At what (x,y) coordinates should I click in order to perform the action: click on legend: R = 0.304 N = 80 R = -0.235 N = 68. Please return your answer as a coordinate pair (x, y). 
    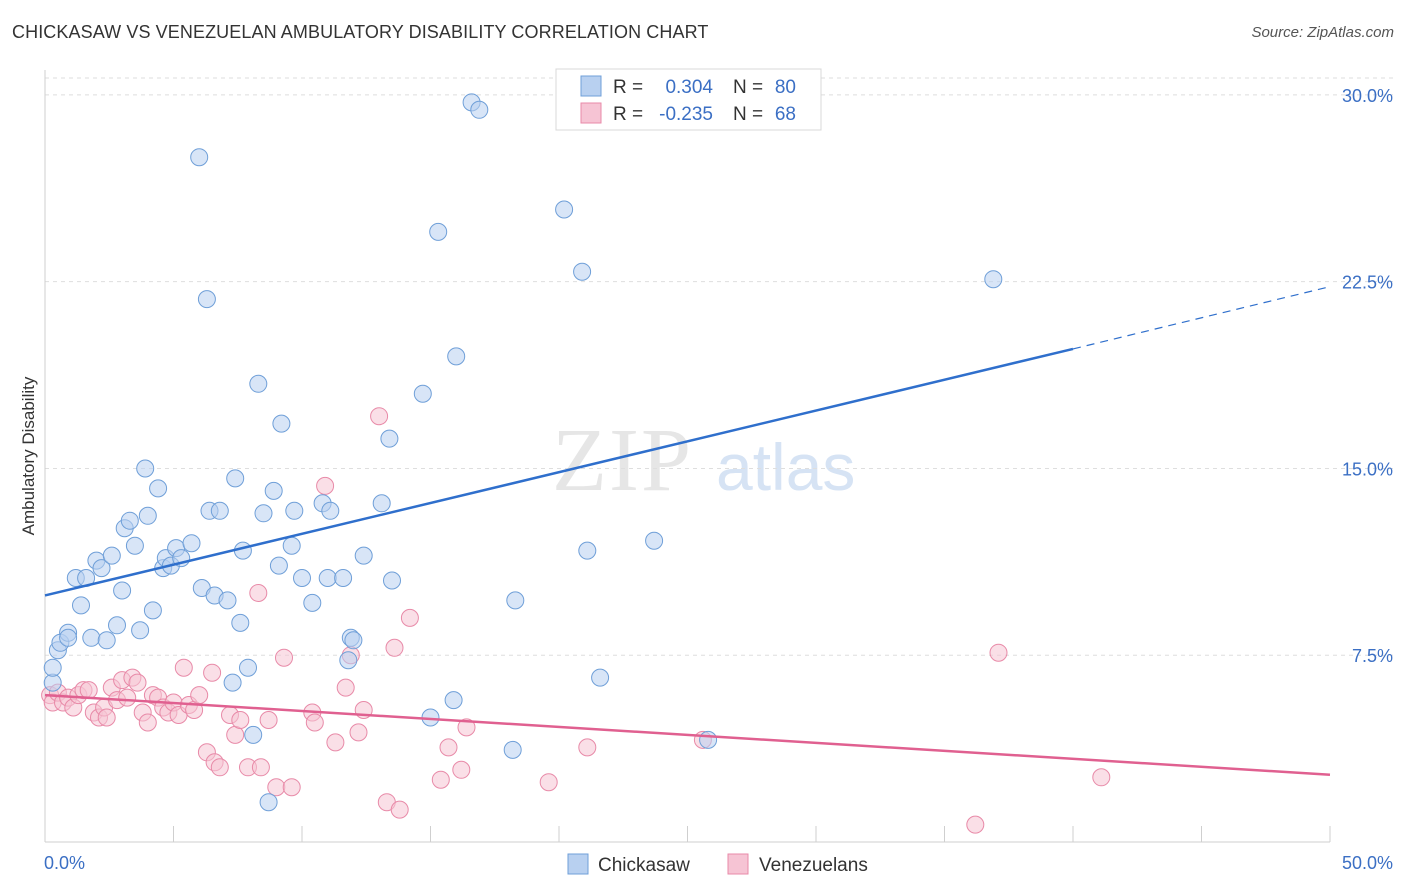
    Looking at the image, I should click on (688, 99).